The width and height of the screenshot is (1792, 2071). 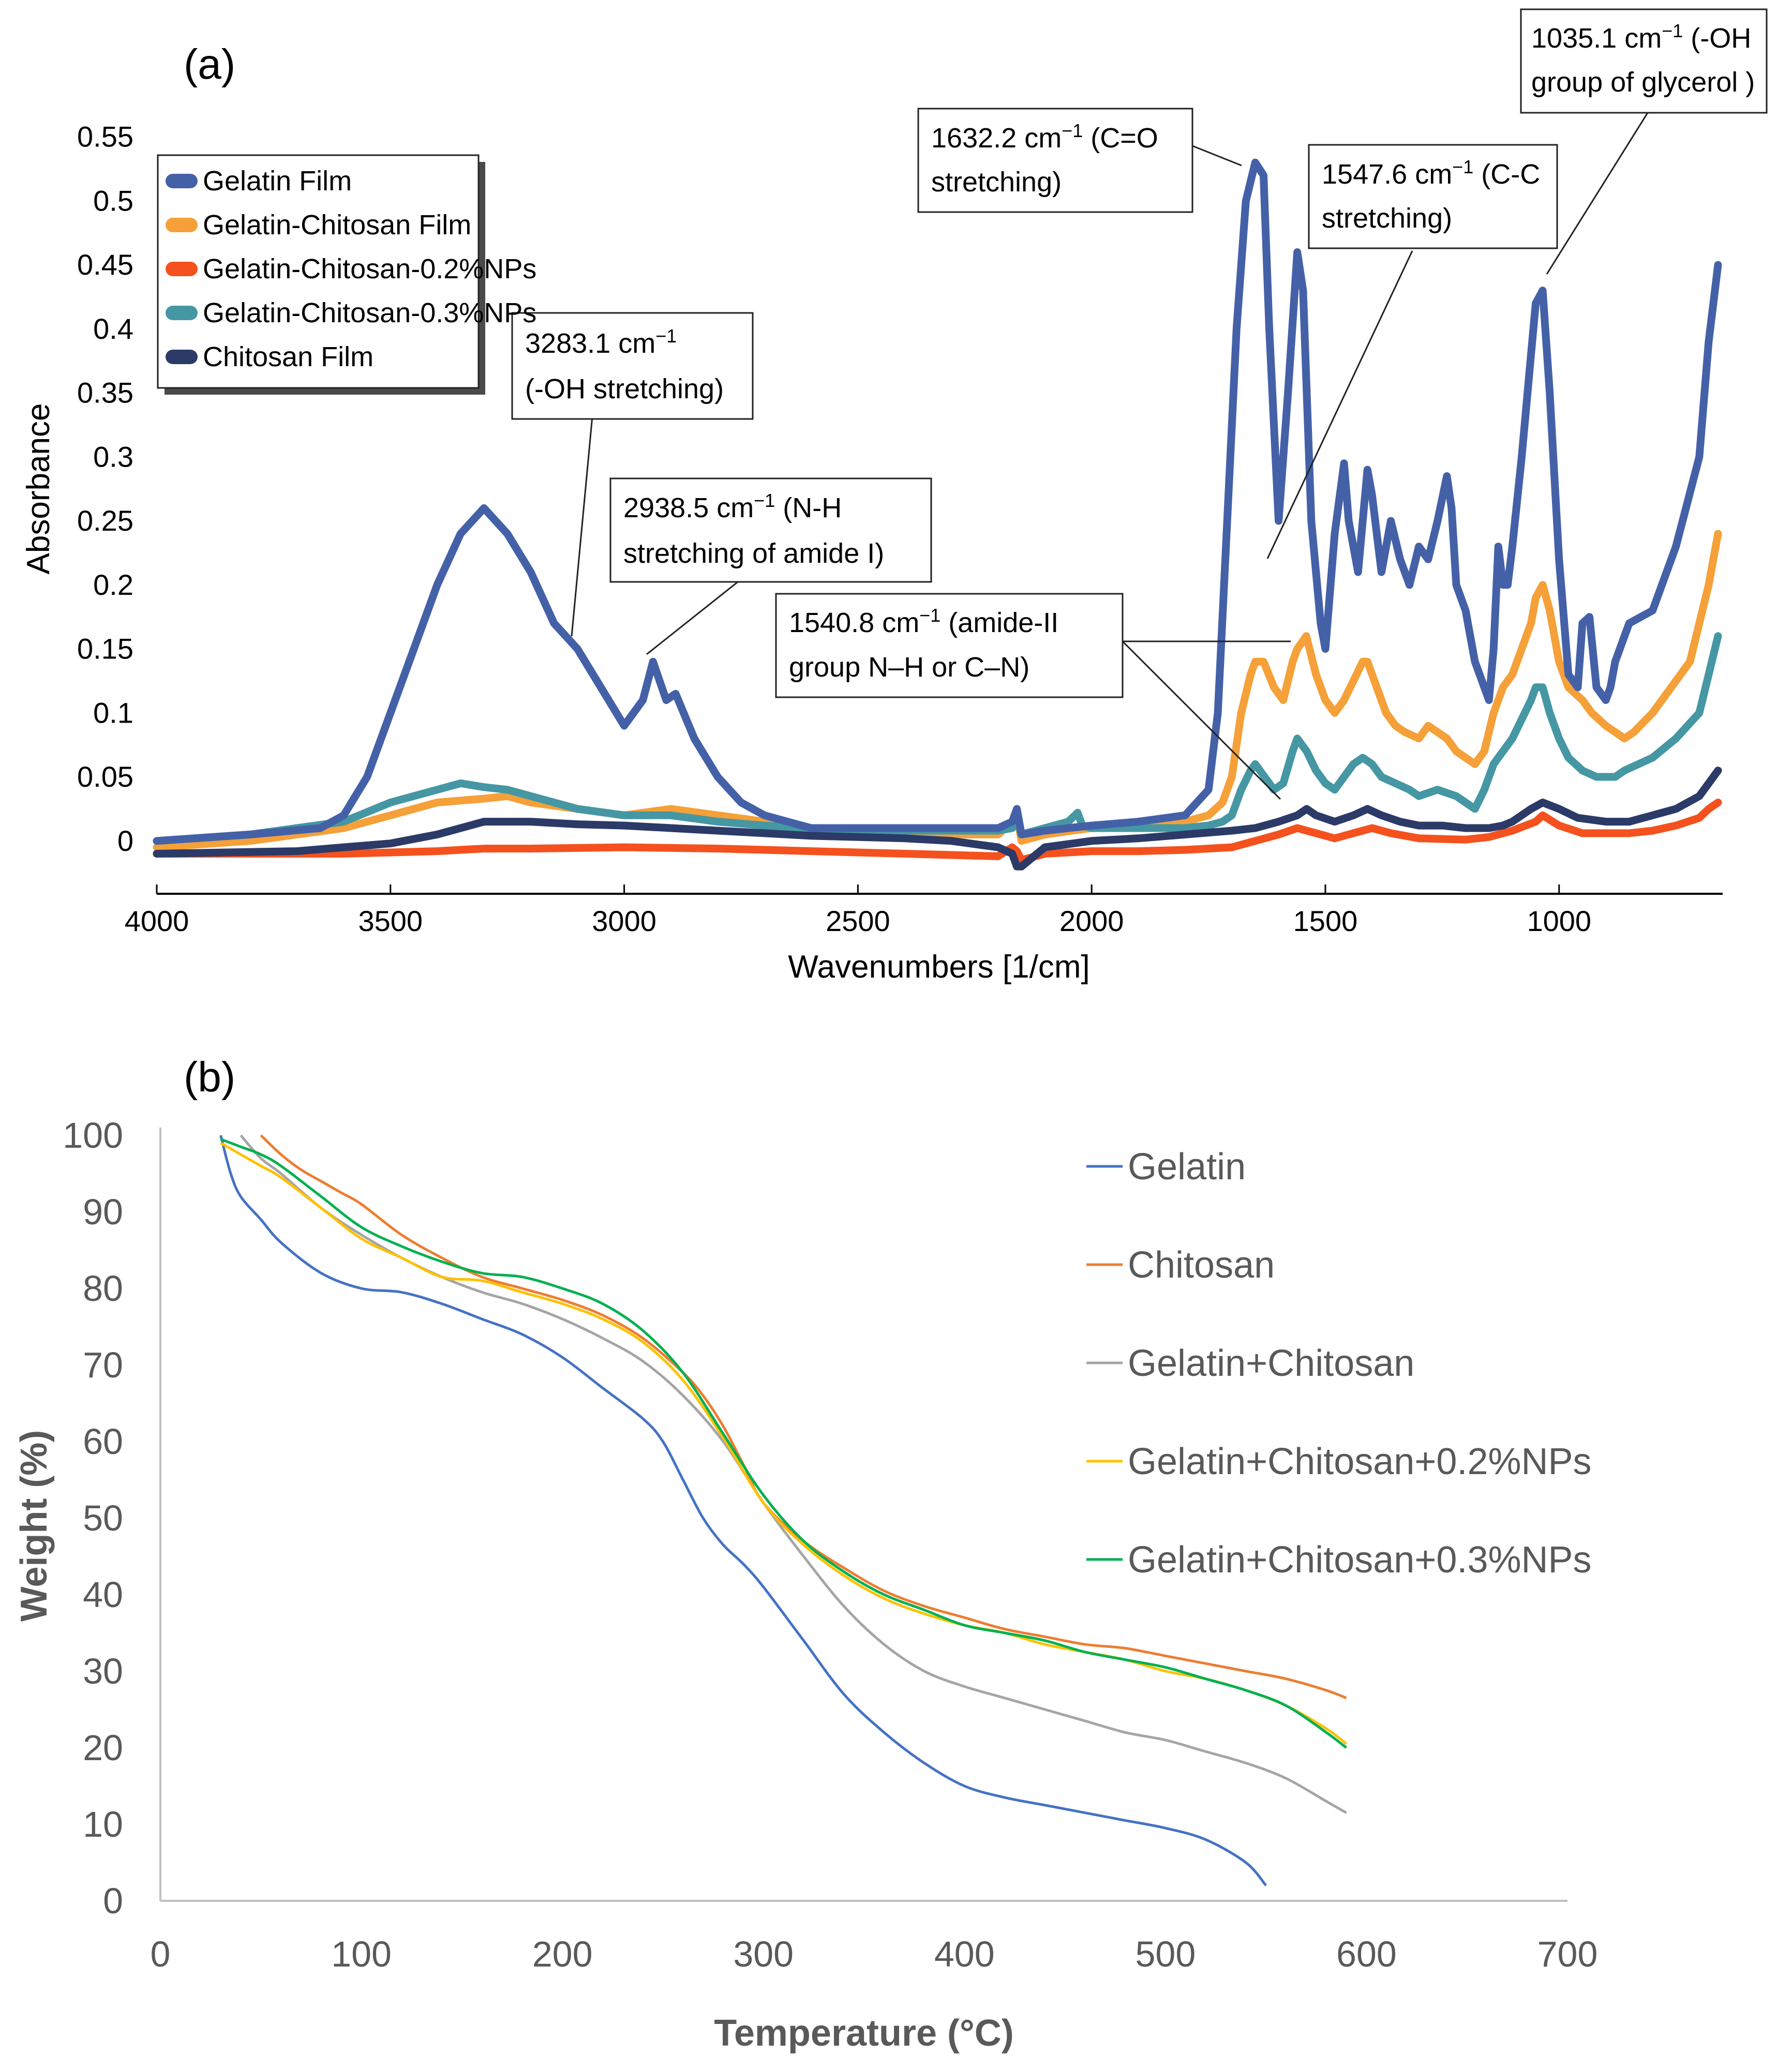 I want to click on annotation-1632-desc1: (C=O, so click(x=1124, y=138).